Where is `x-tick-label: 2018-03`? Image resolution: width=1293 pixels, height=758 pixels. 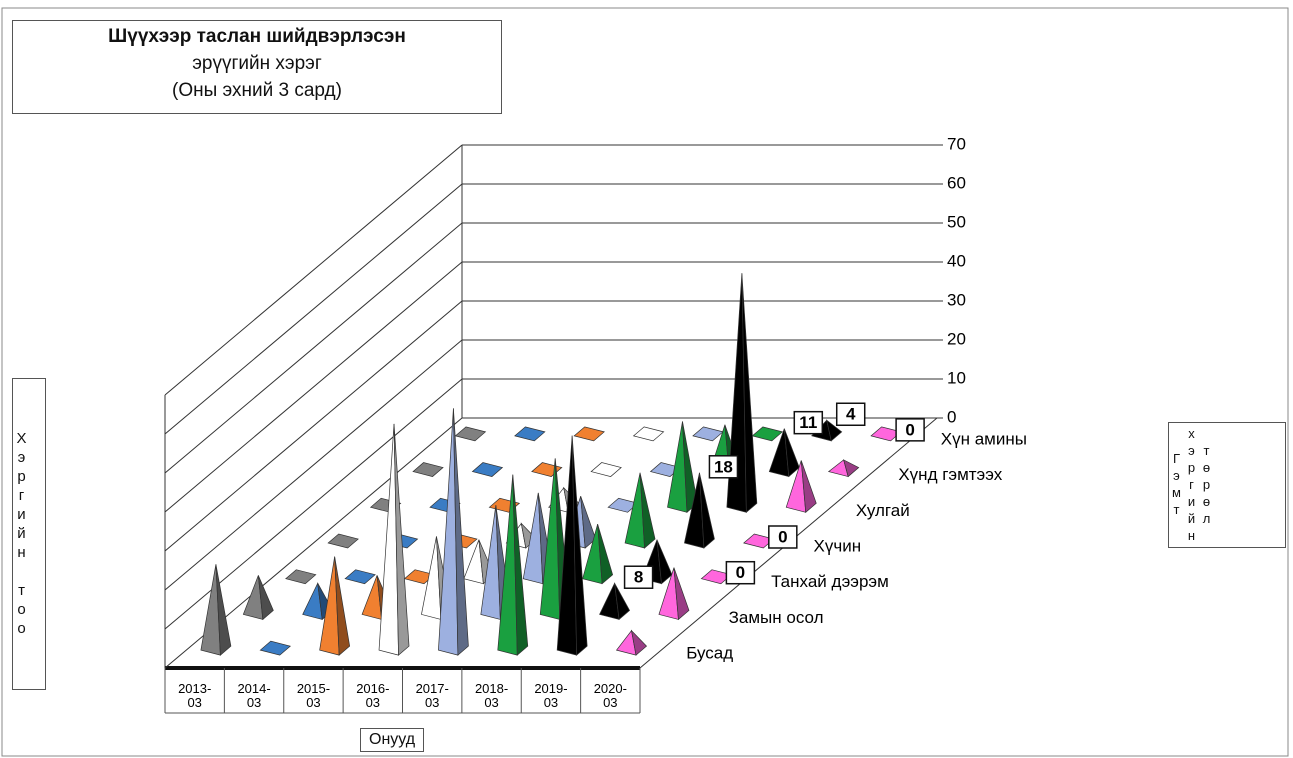 x-tick-label: 2018-03 is located at coordinates (491, 695).